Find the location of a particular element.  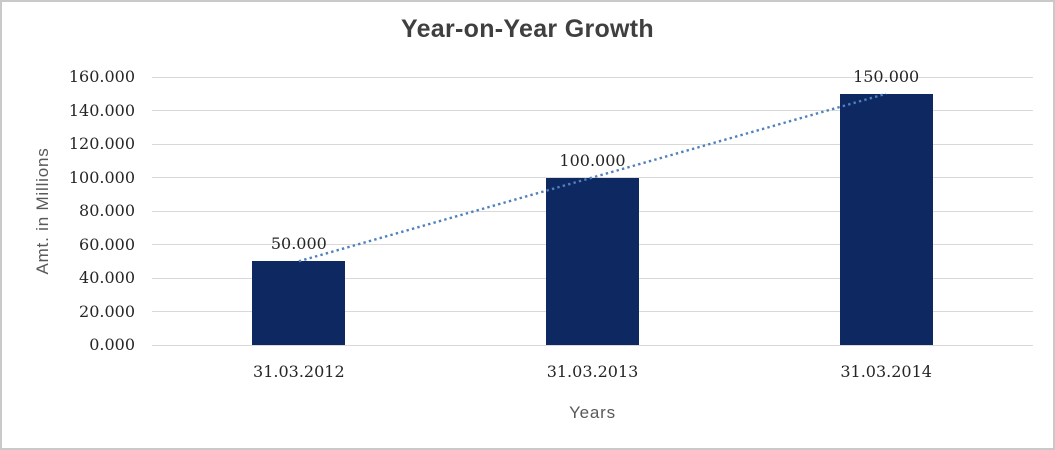

bar-value-label: 100.000 is located at coordinates (592, 160).